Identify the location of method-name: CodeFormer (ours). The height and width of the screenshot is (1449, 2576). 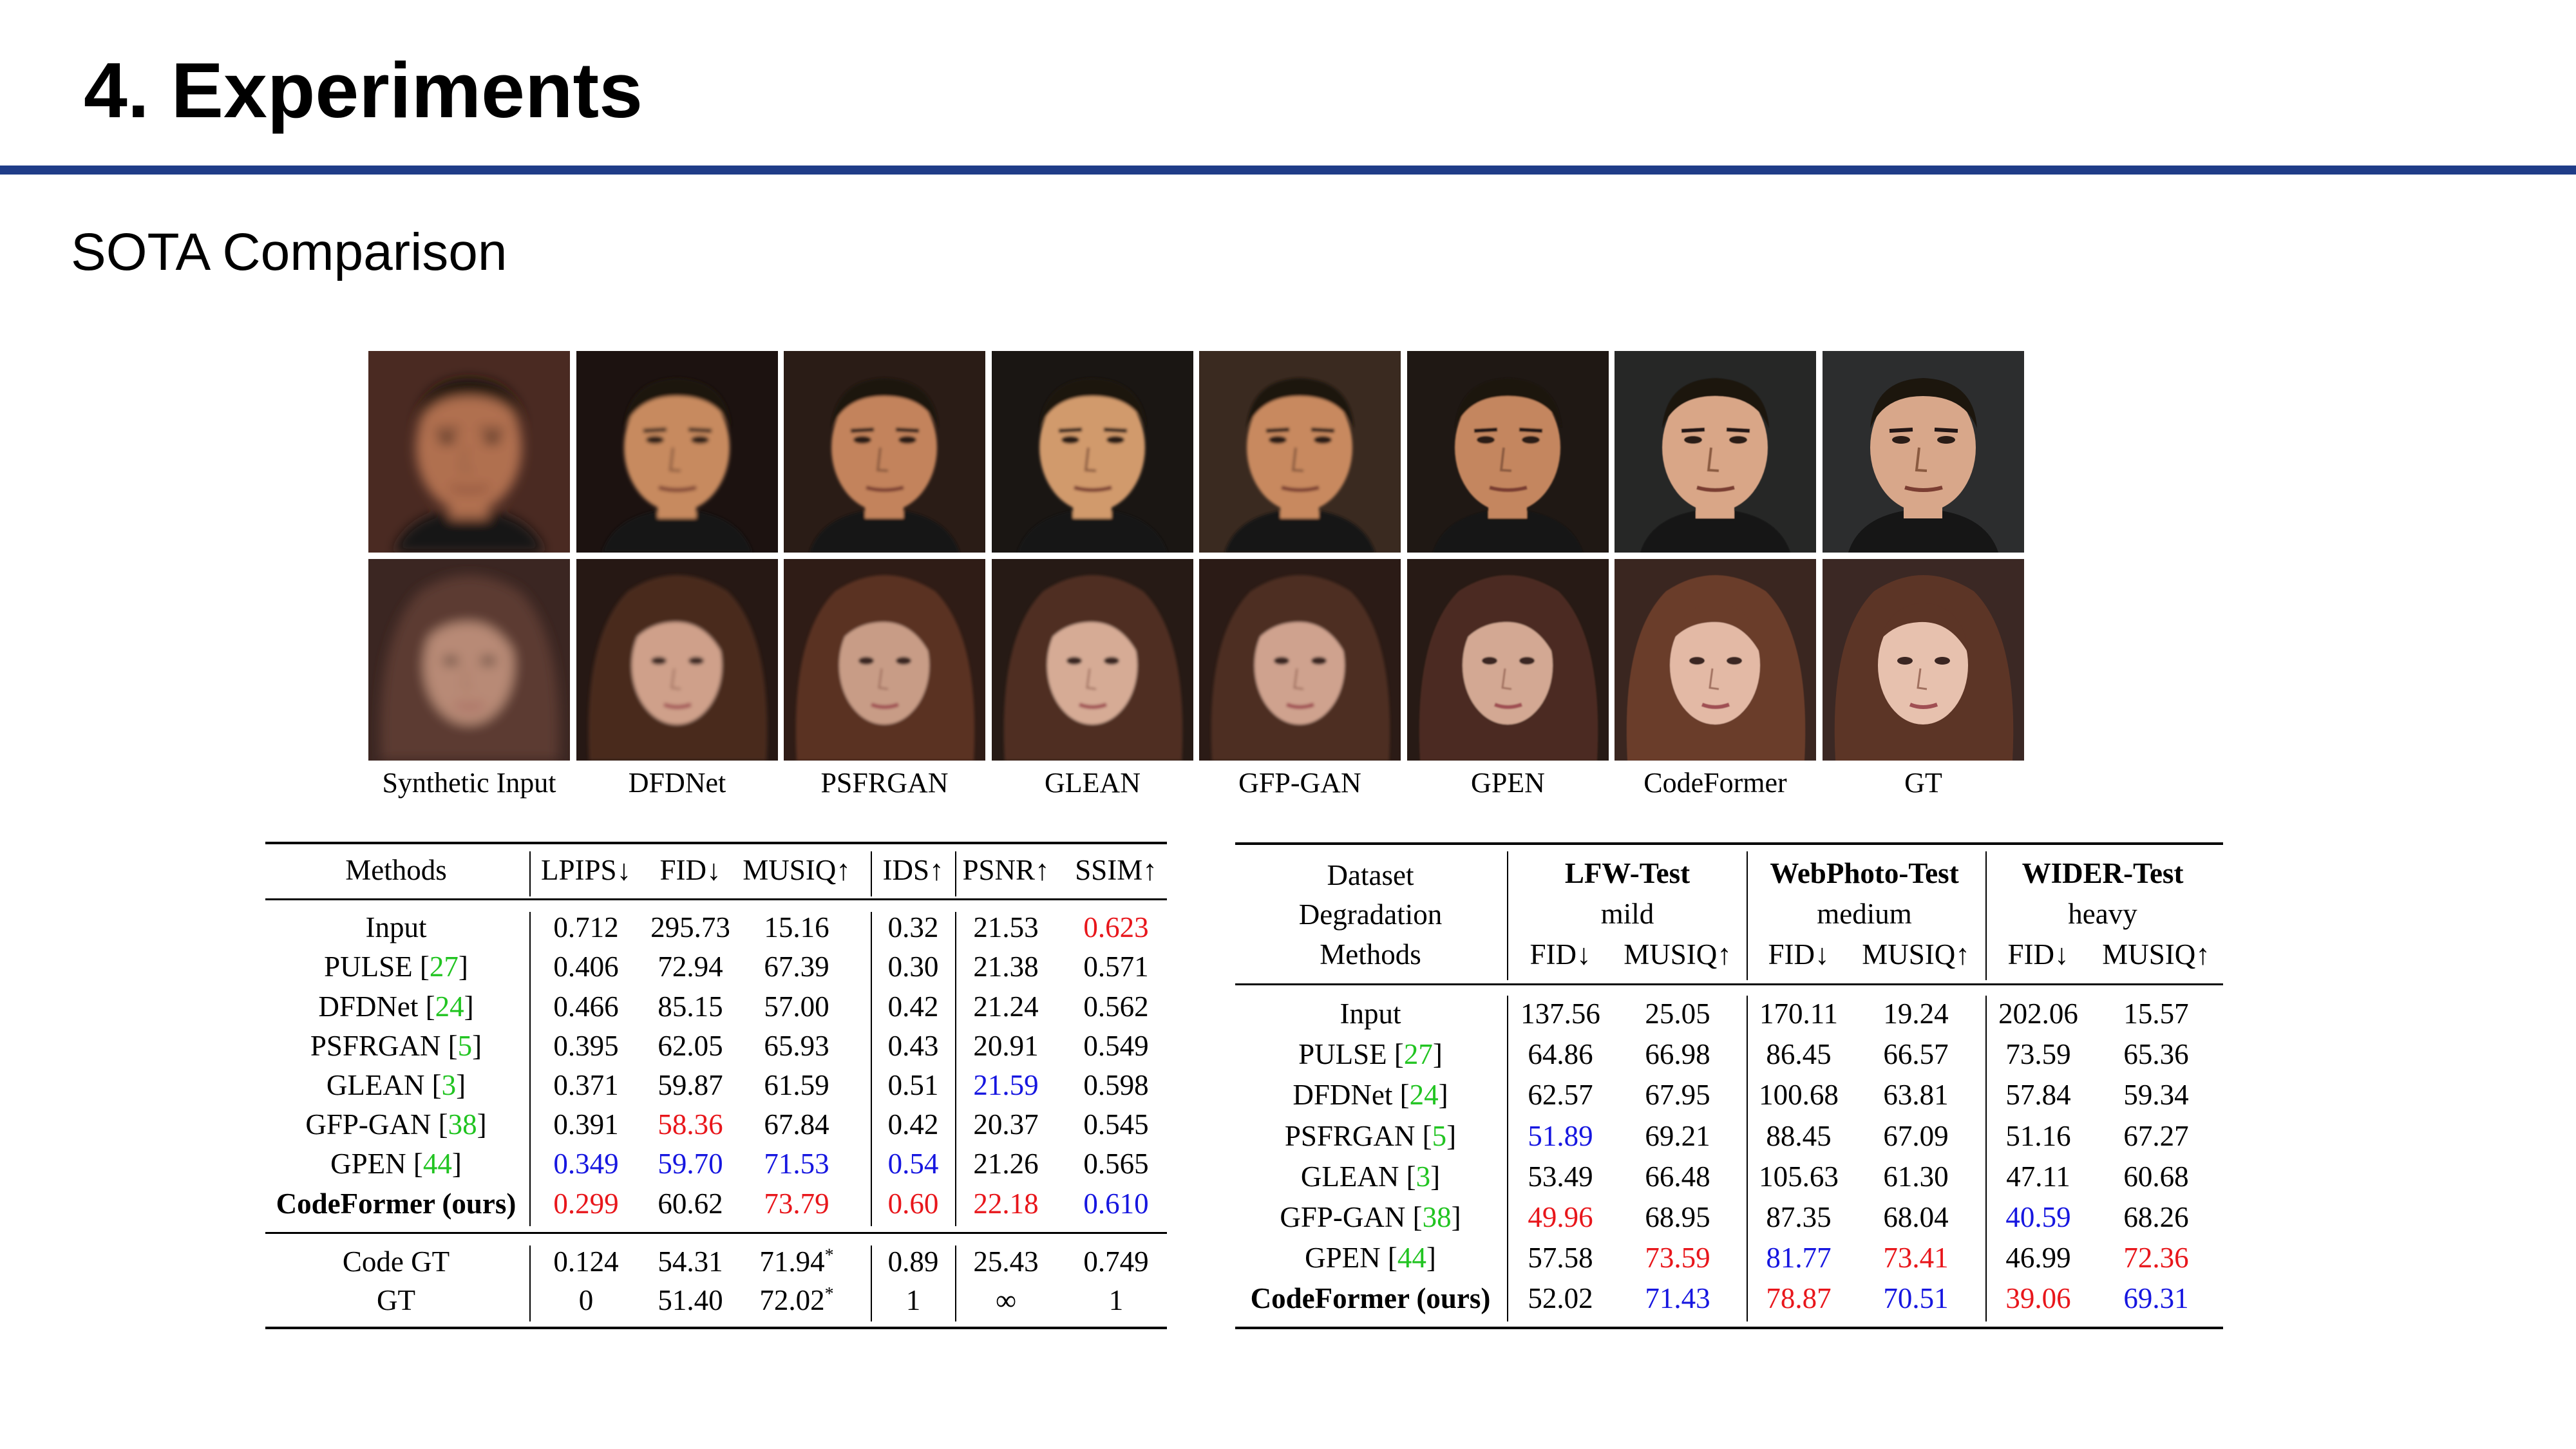
(396, 1204).